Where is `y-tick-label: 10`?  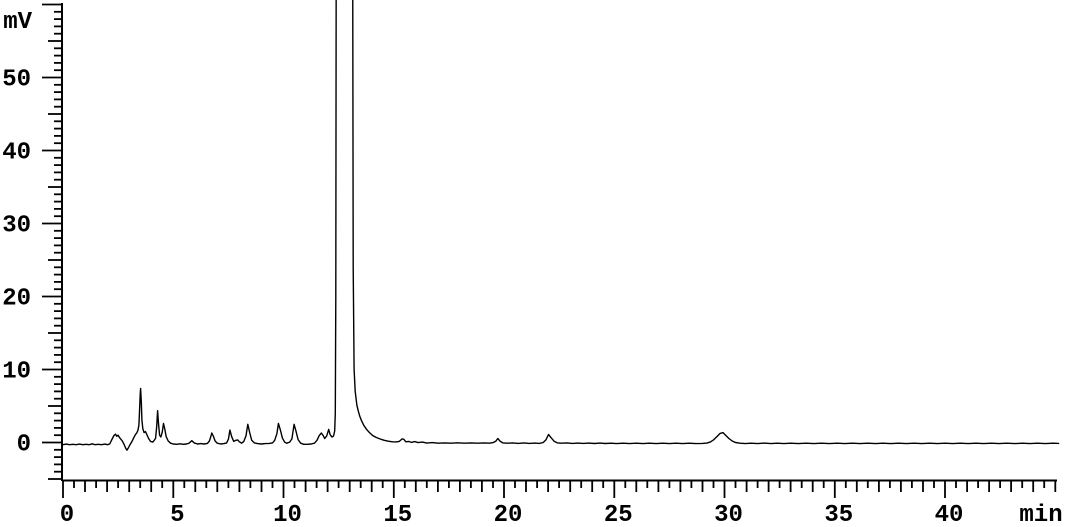 y-tick-label: 10 is located at coordinates (16, 372).